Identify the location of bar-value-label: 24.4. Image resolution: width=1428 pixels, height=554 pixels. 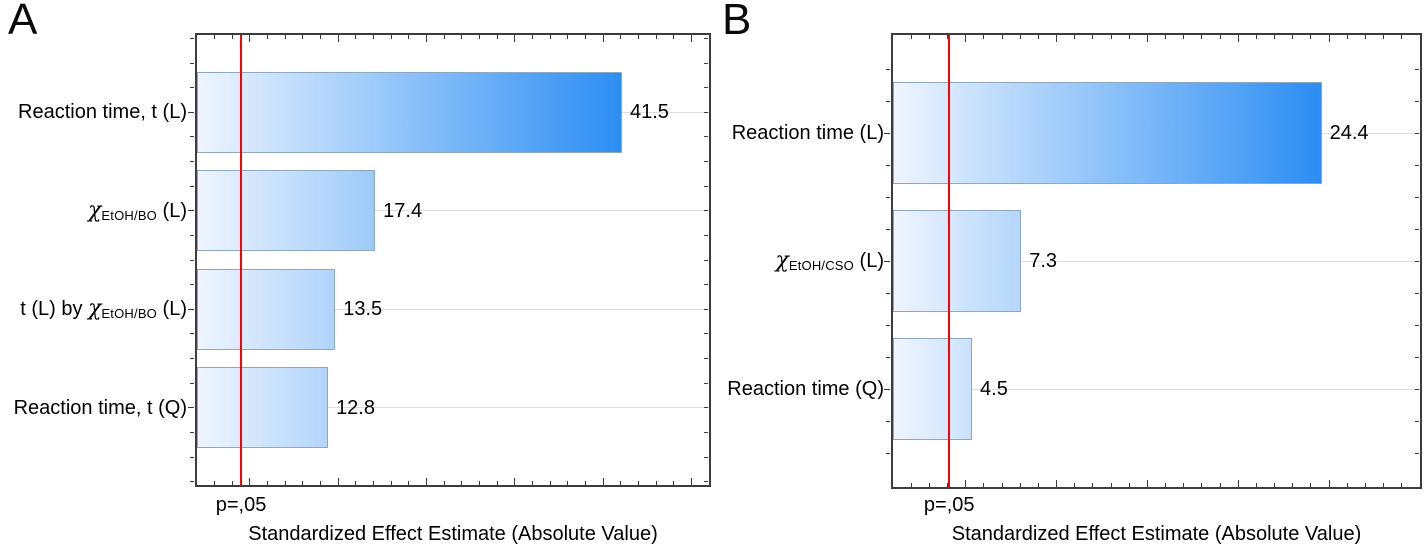
(1349, 133).